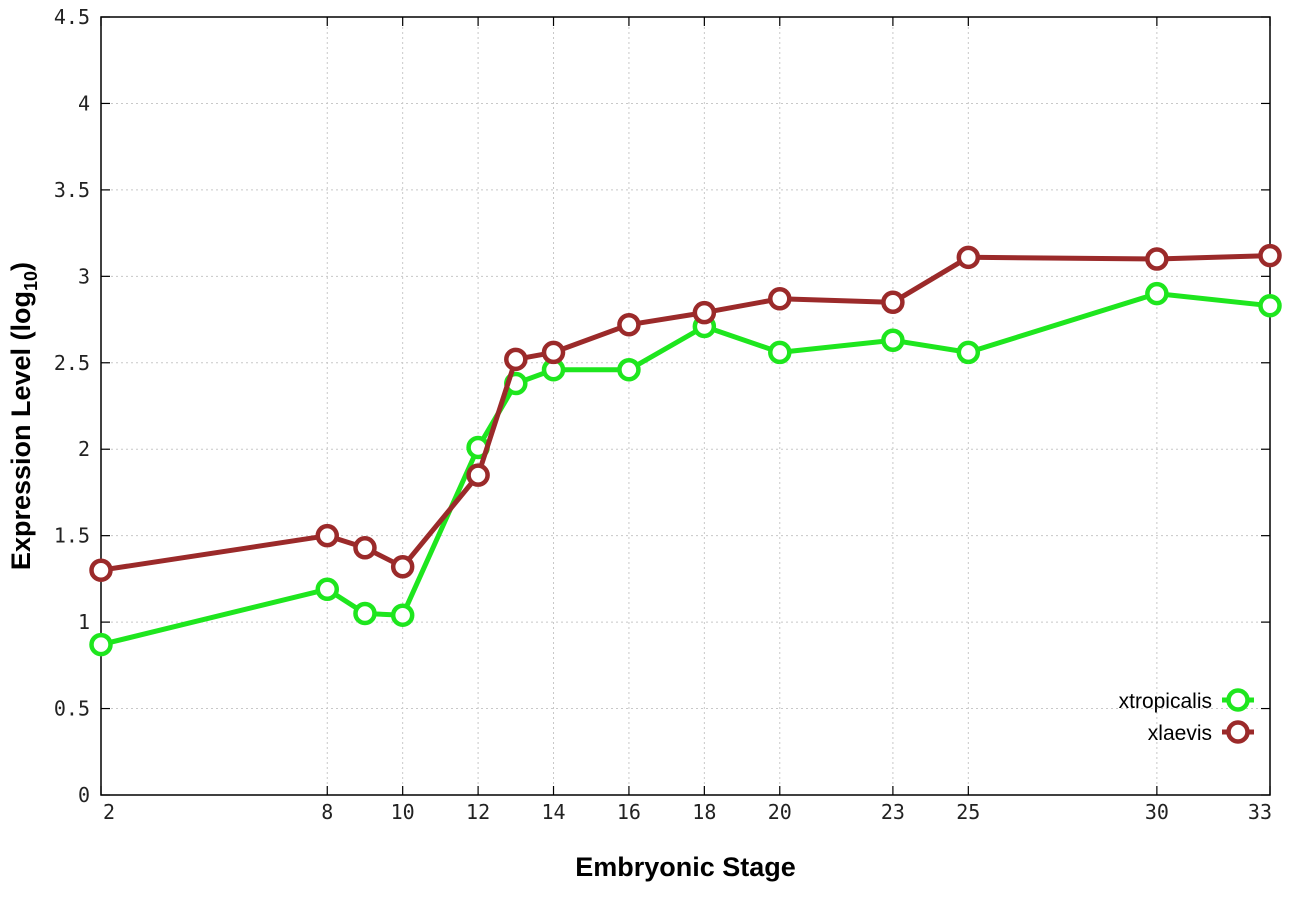 The image size is (1296, 907). I want to click on x-tick-label: 25, so click(968, 812).